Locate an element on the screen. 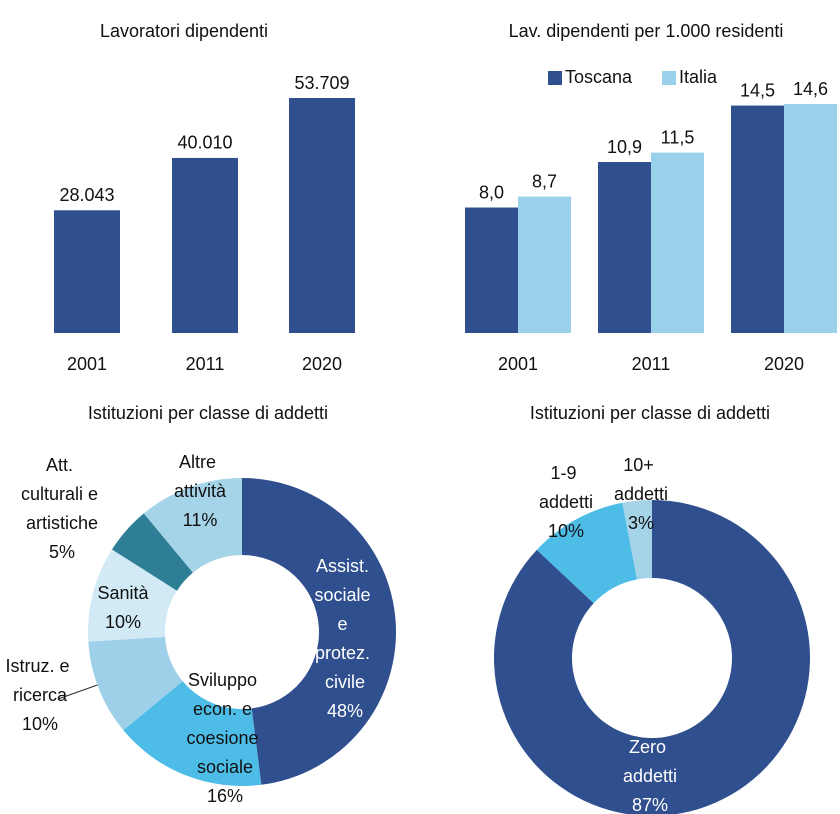 This screenshot has width=840, height=814. slice-label: Sviluppo econ. e coesione sociale is located at coordinates (224, 723).